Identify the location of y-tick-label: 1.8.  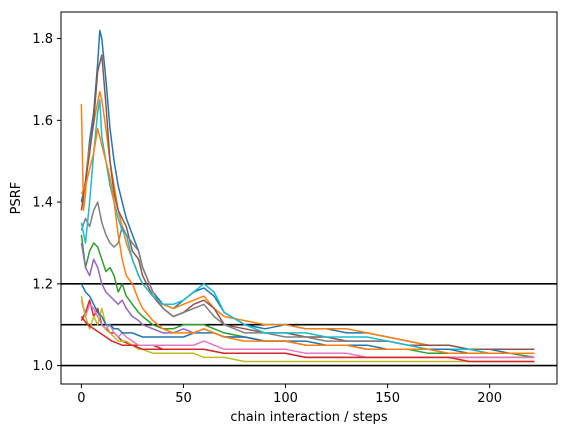
(42, 39).